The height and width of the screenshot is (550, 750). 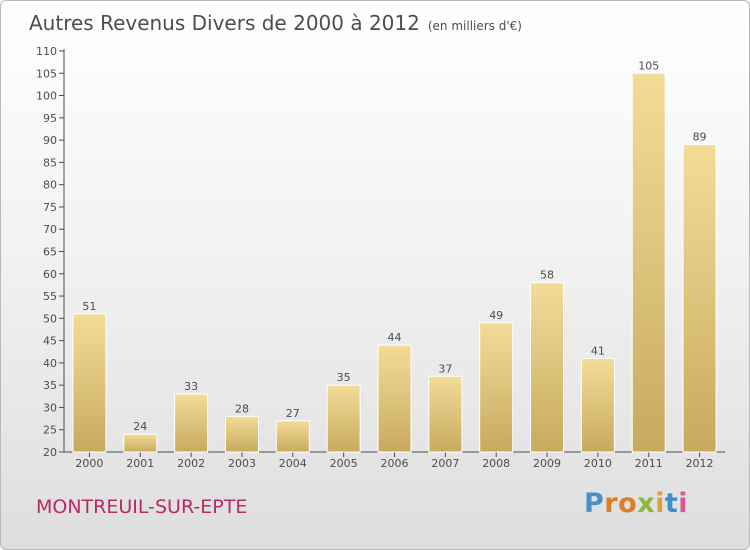 I want to click on bar-2010, so click(x=597, y=405).